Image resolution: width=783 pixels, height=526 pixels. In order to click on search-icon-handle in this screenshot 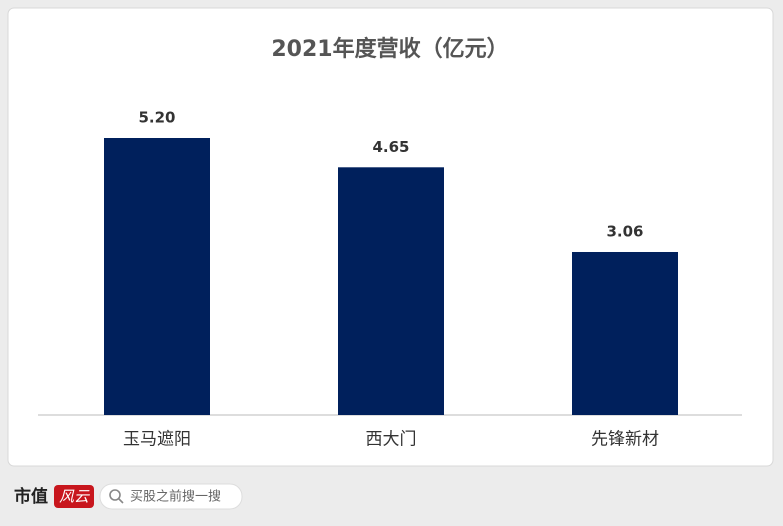, I will do `click(121, 501)`.